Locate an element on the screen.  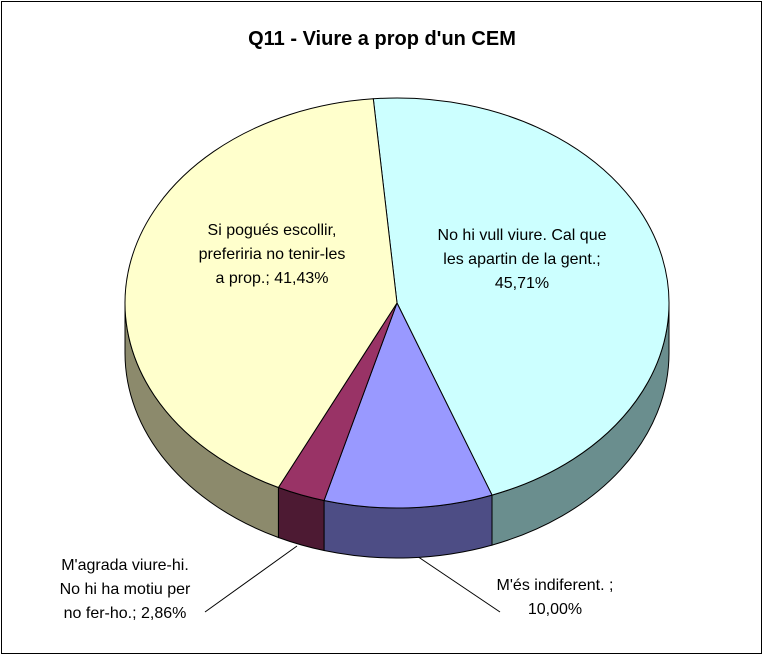
slice is located at coordinates (408, 405).